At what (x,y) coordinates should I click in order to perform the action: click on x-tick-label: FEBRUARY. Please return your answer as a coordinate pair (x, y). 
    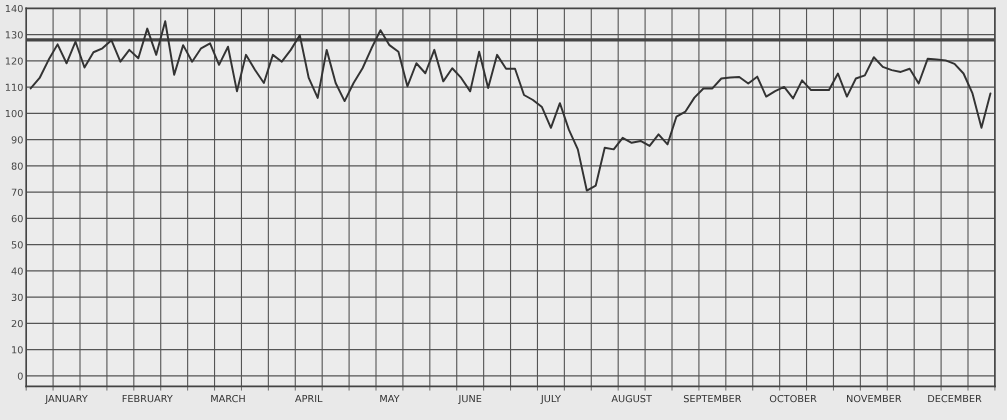
    Looking at the image, I should click on (147, 399).